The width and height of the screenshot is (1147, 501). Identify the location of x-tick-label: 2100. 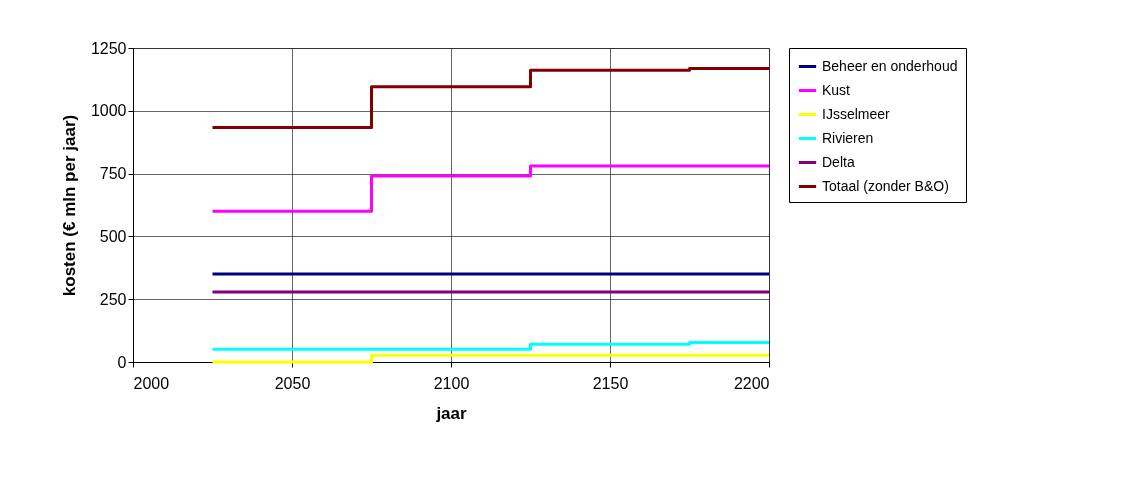
(451, 383).